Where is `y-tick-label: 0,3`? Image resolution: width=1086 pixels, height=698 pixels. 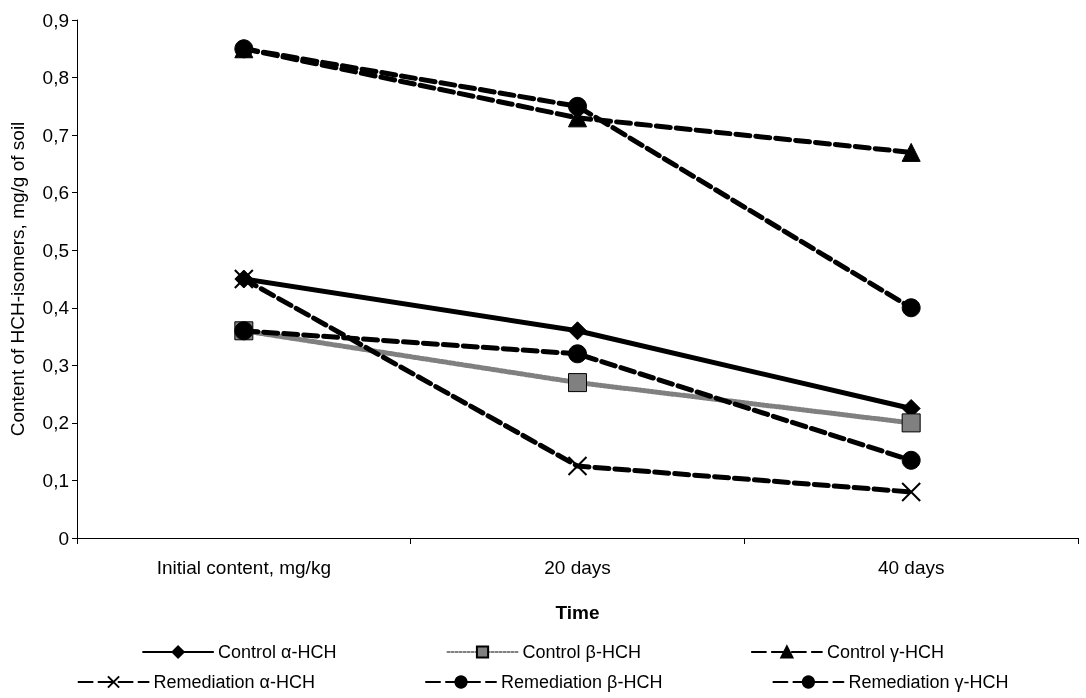
y-tick-label: 0,3 is located at coordinates (55, 365).